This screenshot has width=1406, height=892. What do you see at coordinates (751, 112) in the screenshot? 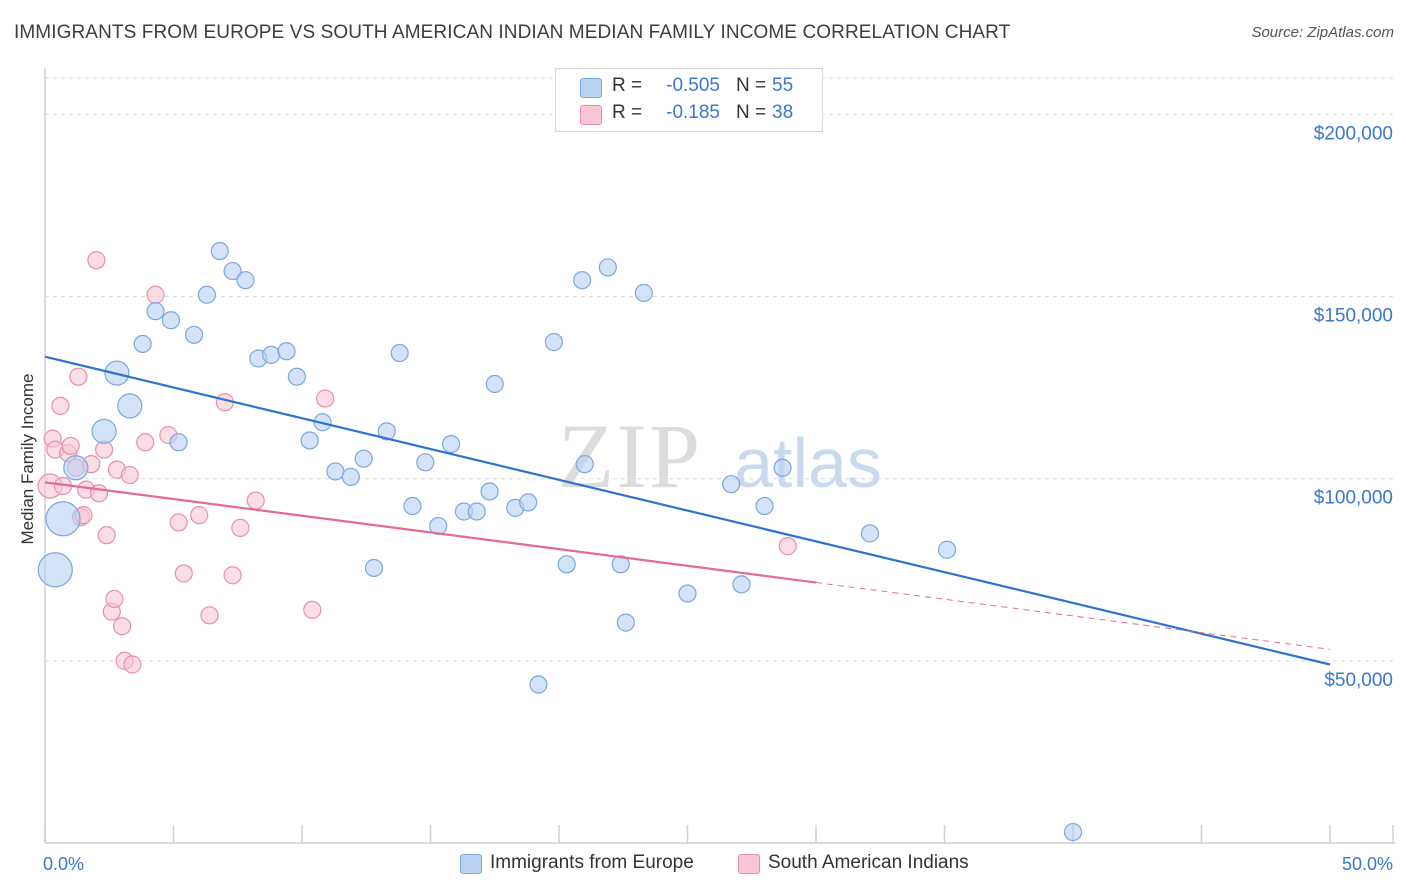
I see `legend-n-label: N =` at bounding box center [751, 112].